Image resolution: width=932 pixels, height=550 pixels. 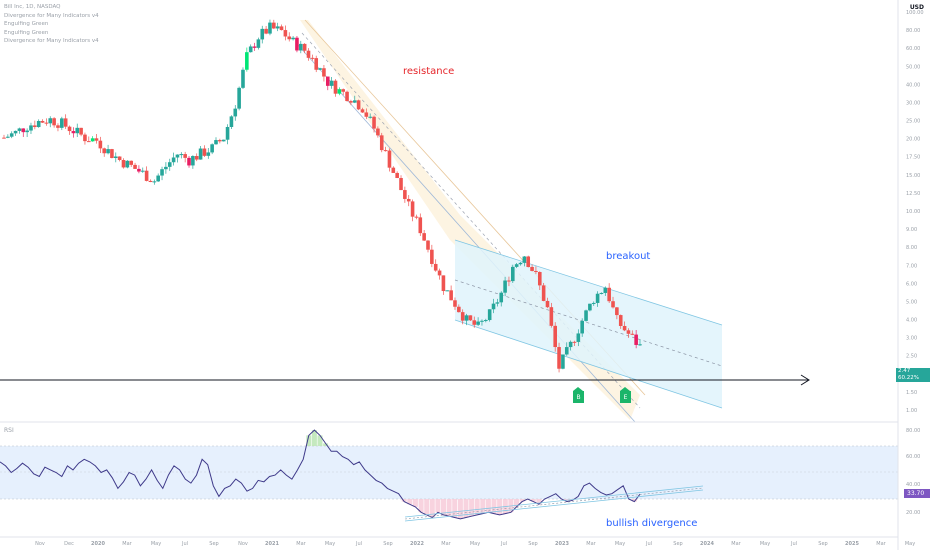 I want to click on marker-label: E, so click(x=625, y=397).